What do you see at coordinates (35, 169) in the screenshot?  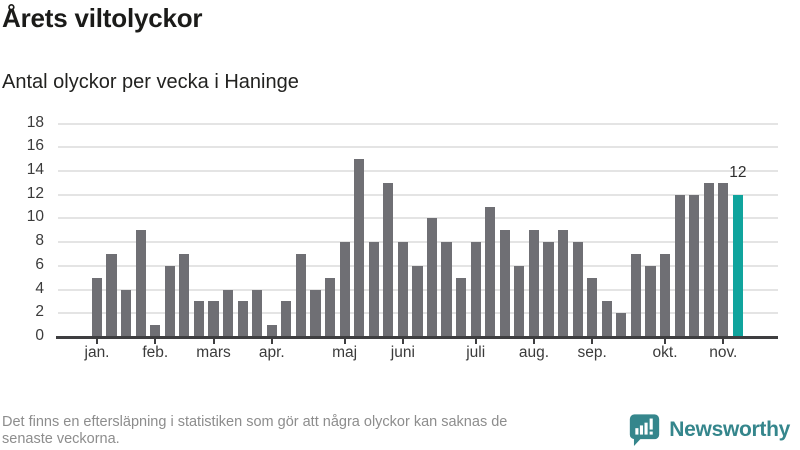 I see `y-axis-label-14: 14` at bounding box center [35, 169].